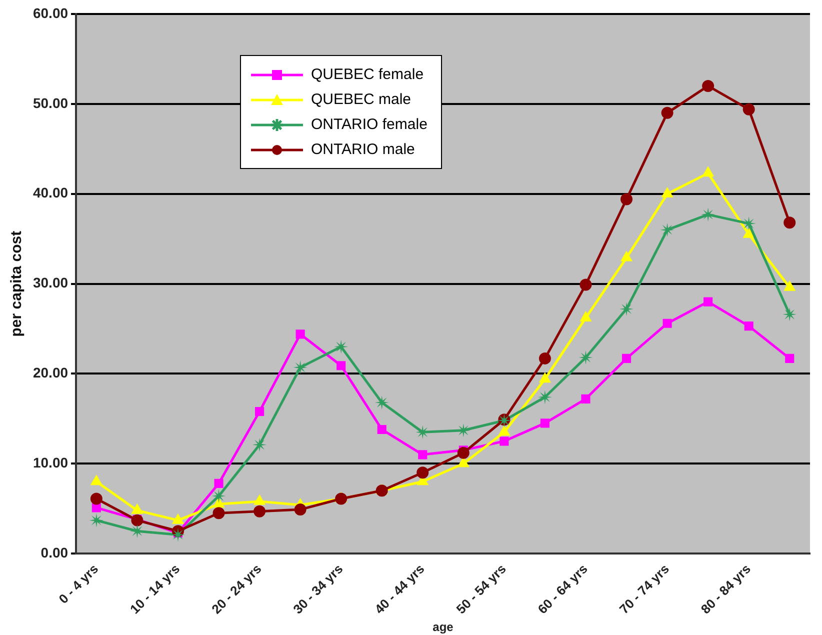 This screenshot has height=635, width=822. What do you see at coordinates (400, 589) in the screenshot?
I see `x-tick-label: 40 - 44 yrs` at bounding box center [400, 589].